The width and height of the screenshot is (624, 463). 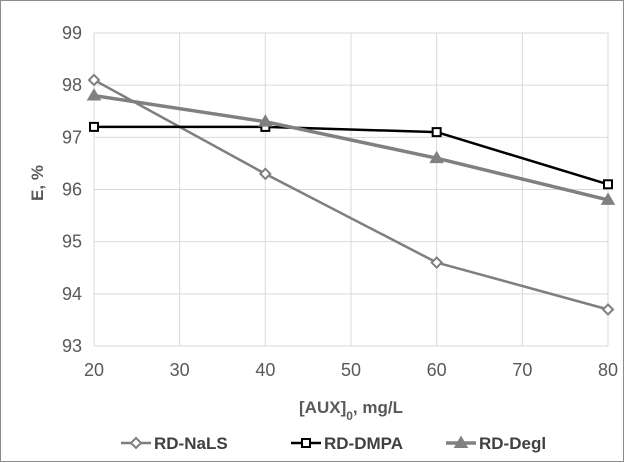 What do you see at coordinates (265, 370) in the screenshot?
I see `x-tick-label: 40` at bounding box center [265, 370].